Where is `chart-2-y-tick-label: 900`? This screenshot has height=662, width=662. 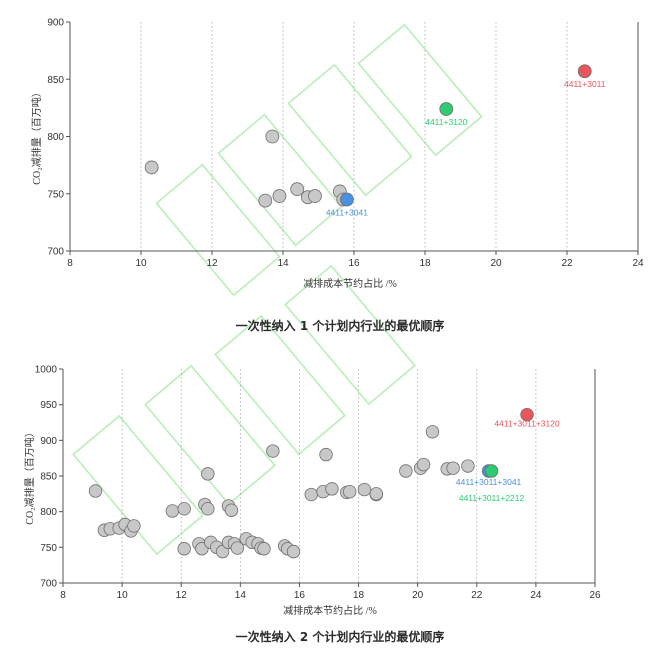
chart-2-y-tick-label: 900 is located at coordinates (48, 441).